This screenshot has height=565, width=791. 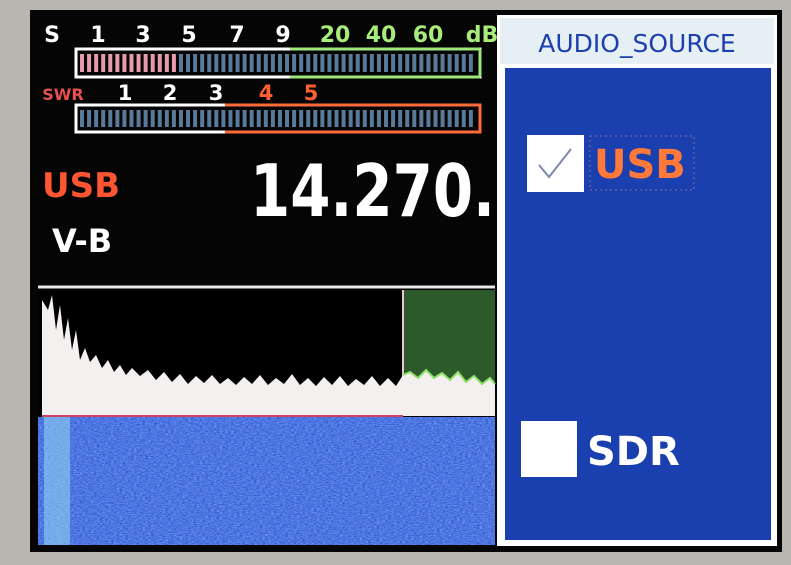 What do you see at coordinates (282, 35) in the screenshot?
I see `s-meter-label: 9` at bounding box center [282, 35].